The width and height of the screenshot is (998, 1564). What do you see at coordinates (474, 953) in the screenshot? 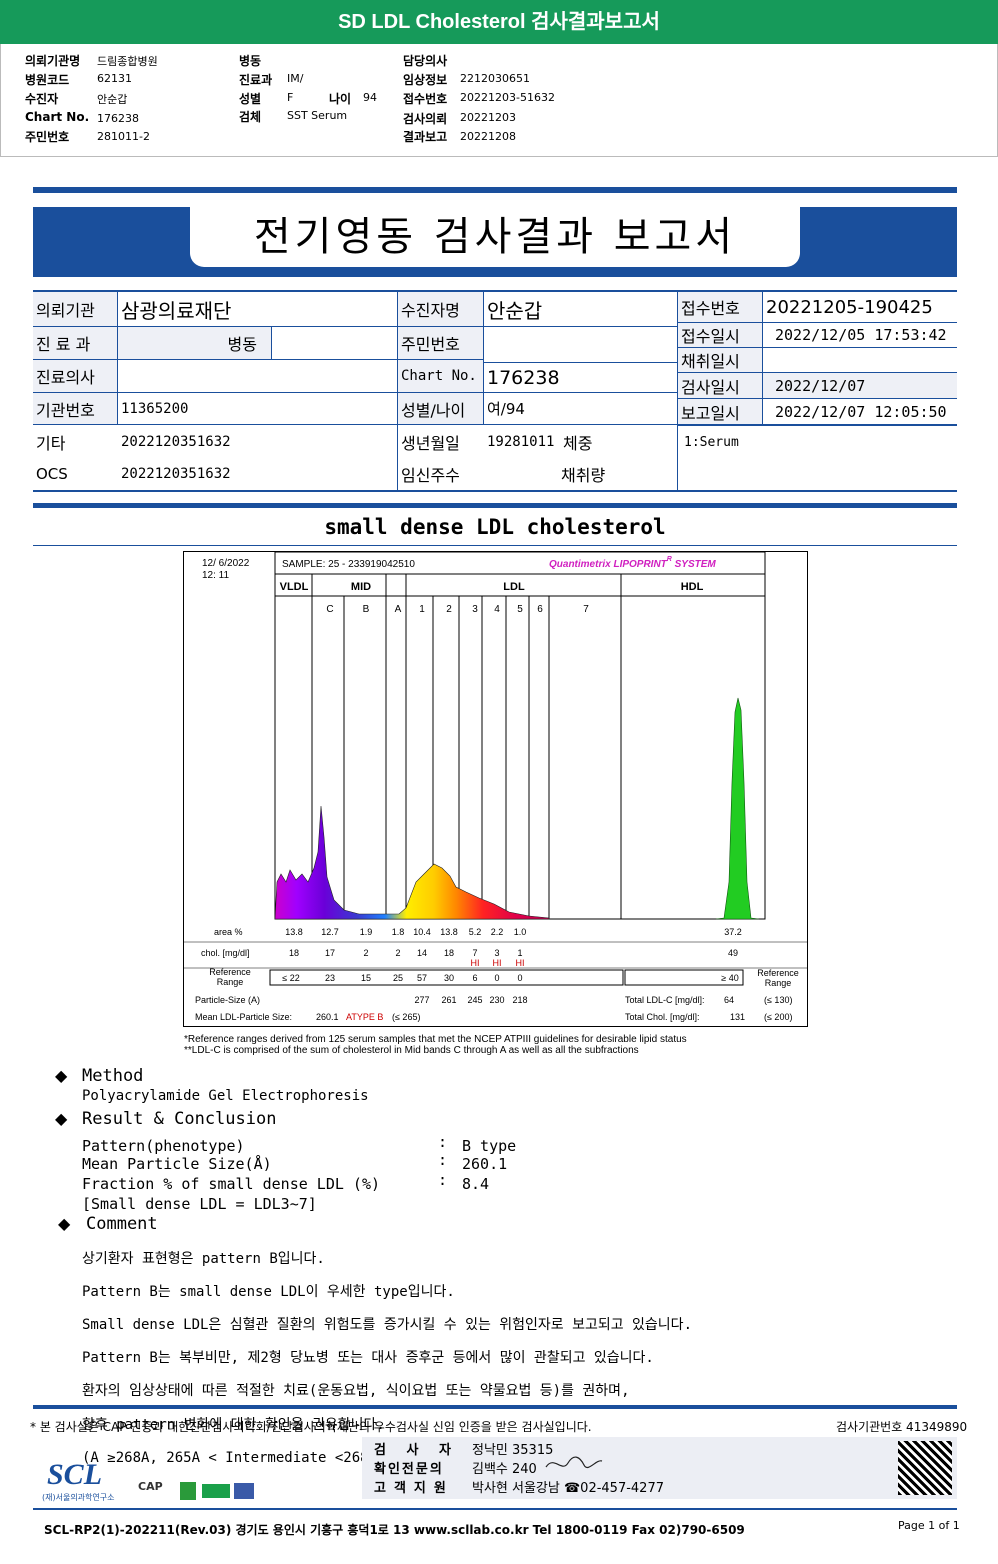
I see `chol-value: 7` at bounding box center [474, 953].